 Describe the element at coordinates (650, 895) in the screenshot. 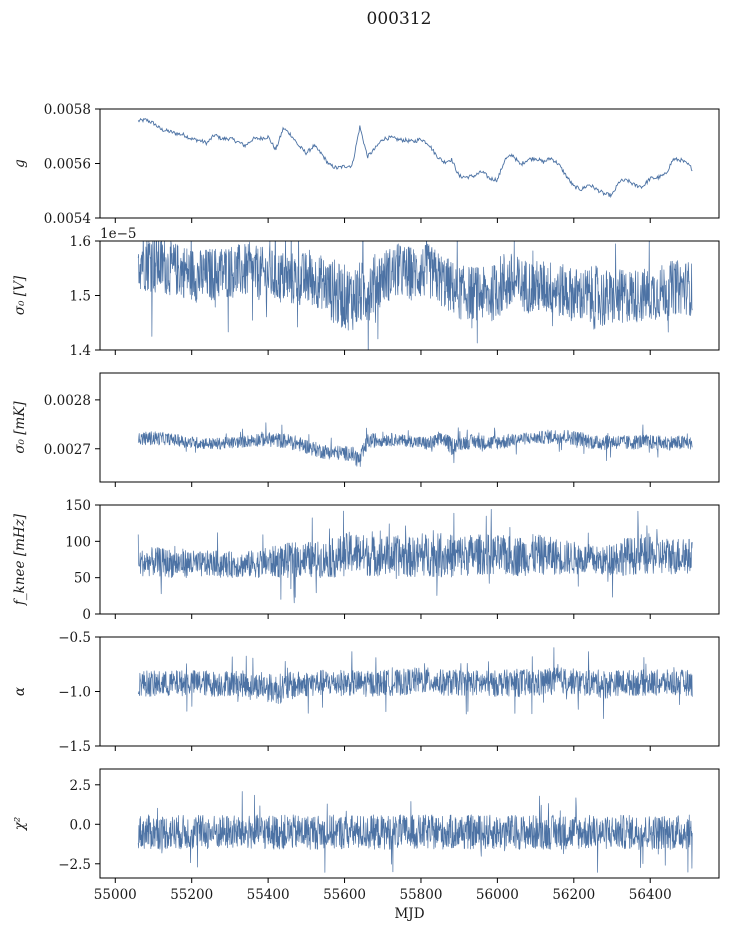

I see `x-tick-label: 56400` at that location.